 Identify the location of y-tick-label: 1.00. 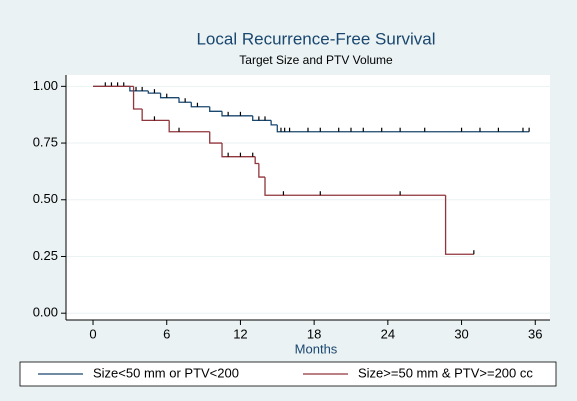
(45, 85).